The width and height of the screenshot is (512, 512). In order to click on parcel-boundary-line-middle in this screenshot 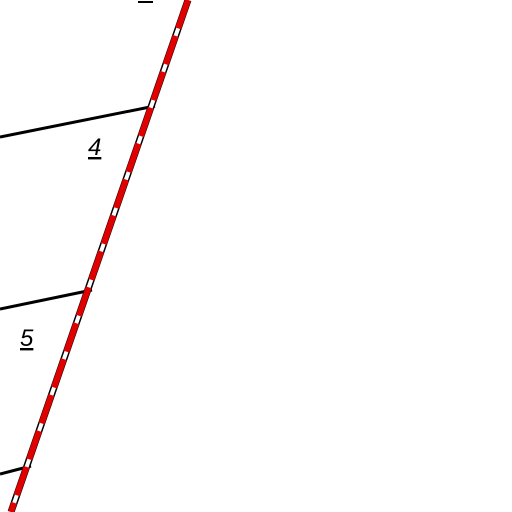, I will do `click(46, 299)`.